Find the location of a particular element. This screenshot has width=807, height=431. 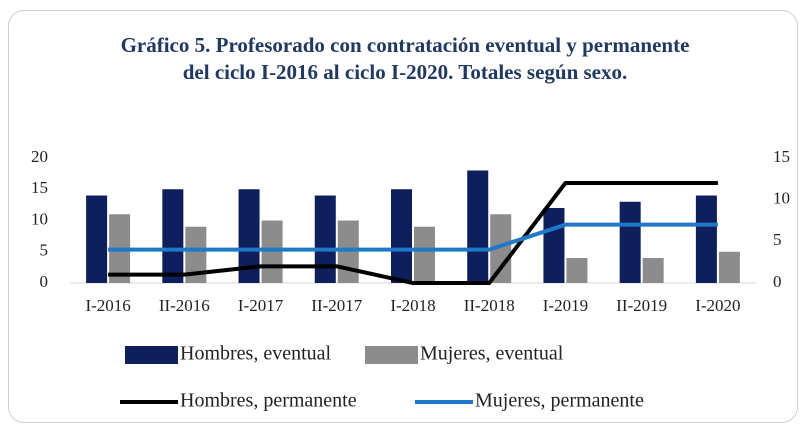

y2-tick-label: 5 is located at coordinates (777, 239).